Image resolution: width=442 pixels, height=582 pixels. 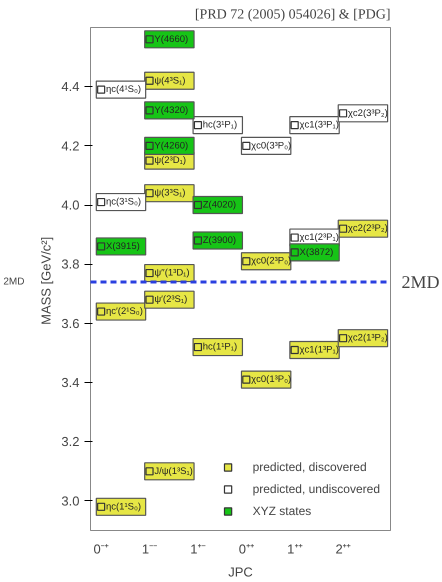 What do you see at coordinates (220, 347) in the screenshot?
I see `annotation: hc(1¹P₁)` at bounding box center [220, 347].